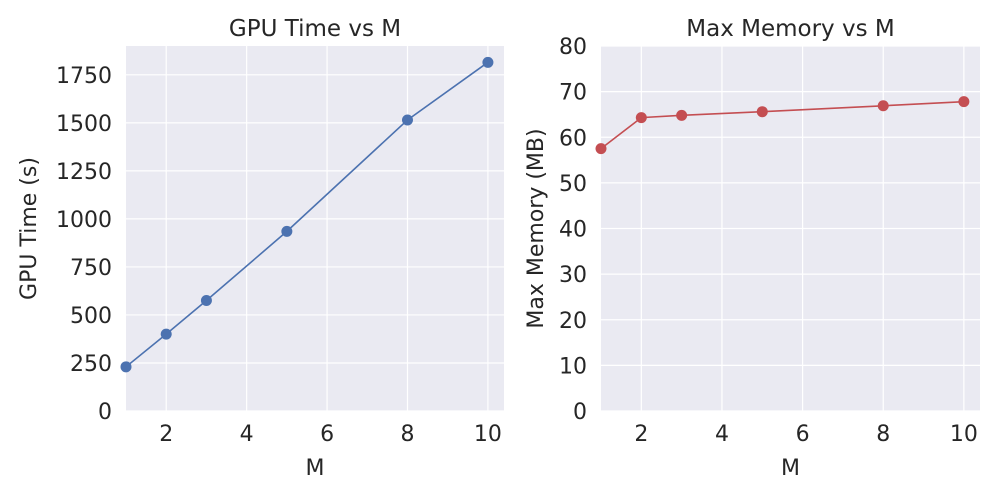 The width and height of the screenshot is (1000, 500). Describe the element at coordinates (315, 29) in the screenshot. I see `chart-title: GPU Time vs M` at that location.